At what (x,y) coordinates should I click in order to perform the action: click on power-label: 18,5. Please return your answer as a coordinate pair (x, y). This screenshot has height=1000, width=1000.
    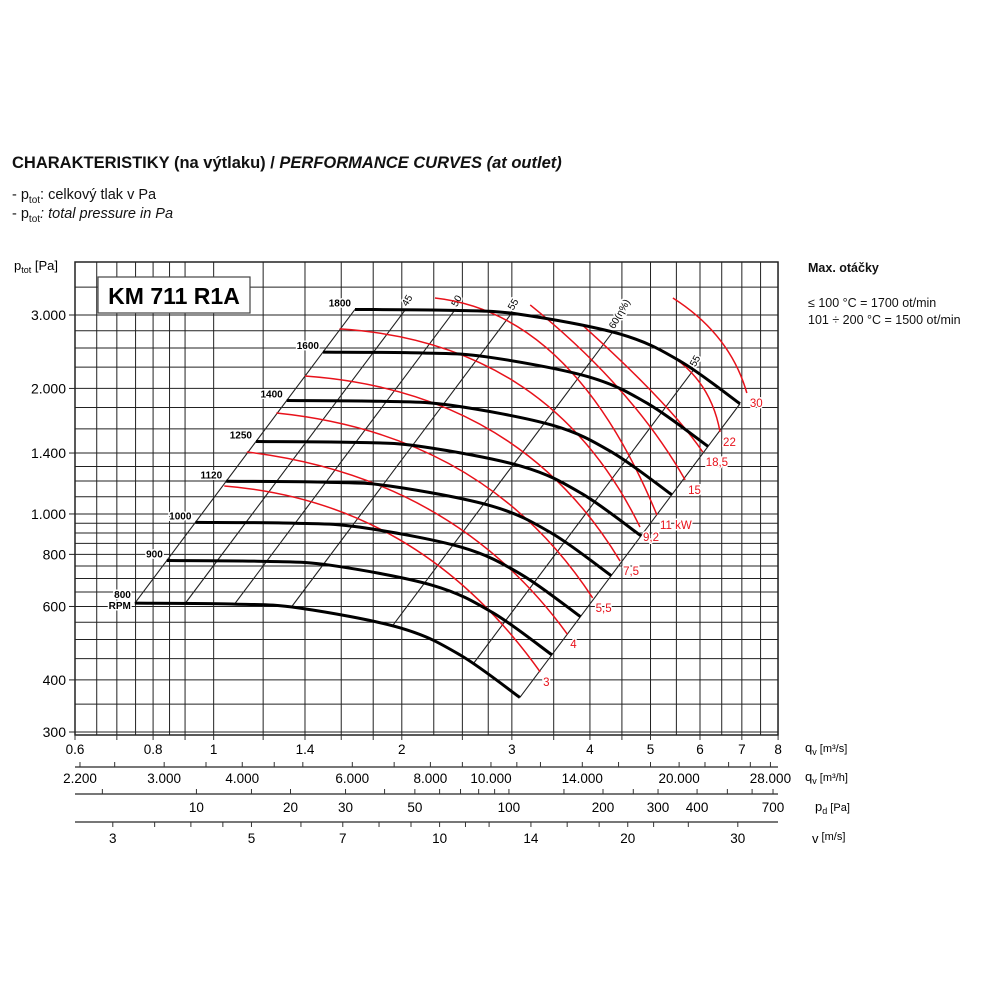
    Looking at the image, I should click on (717, 463).